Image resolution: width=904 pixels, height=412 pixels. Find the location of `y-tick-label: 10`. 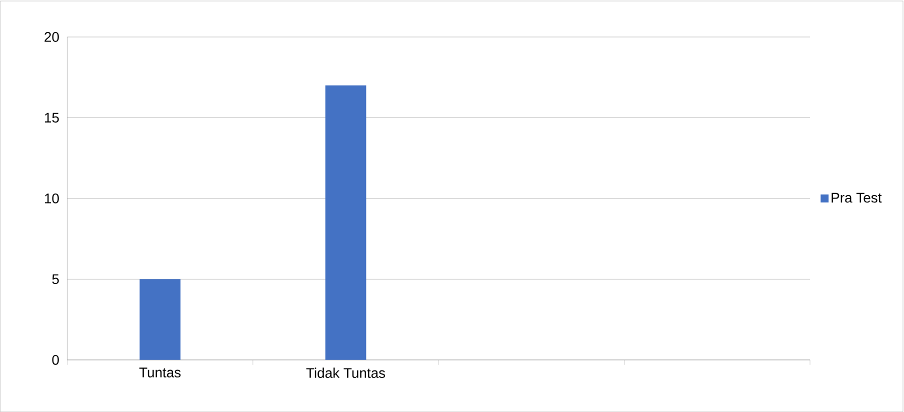

y-tick-label: 10 is located at coordinates (51, 198).